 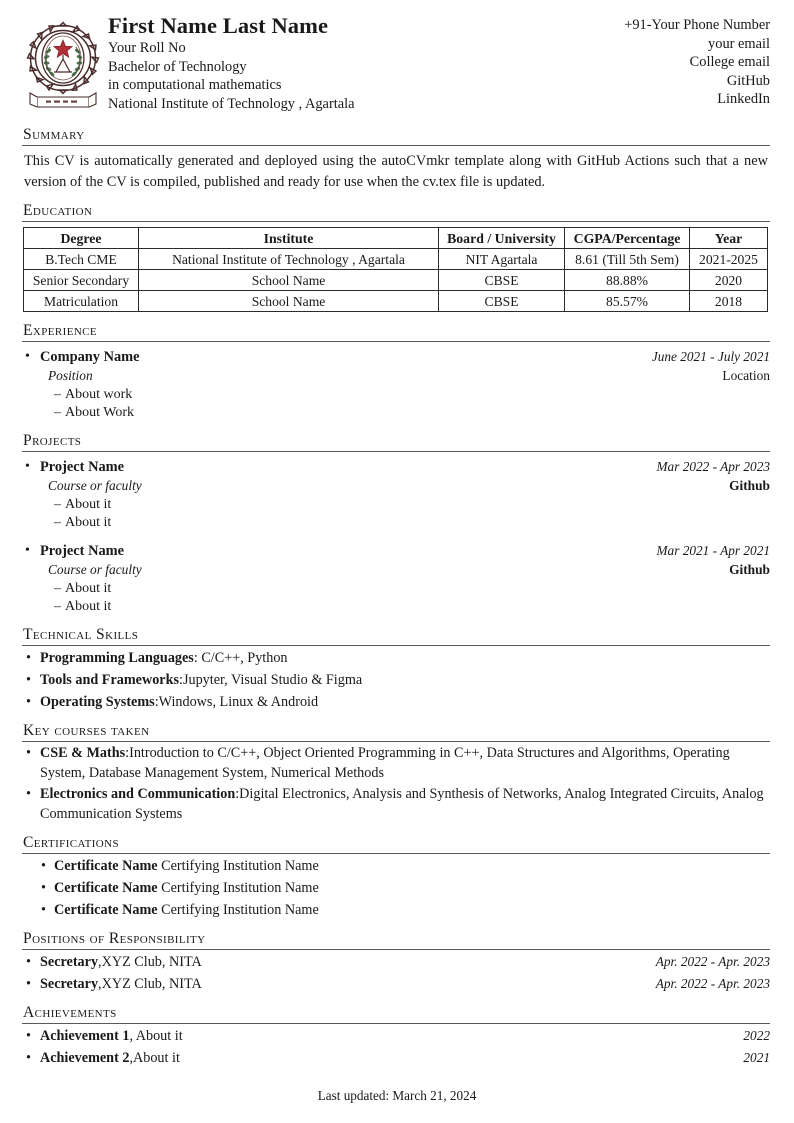 I want to click on point-text: About Work, so click(x=100, y=412).